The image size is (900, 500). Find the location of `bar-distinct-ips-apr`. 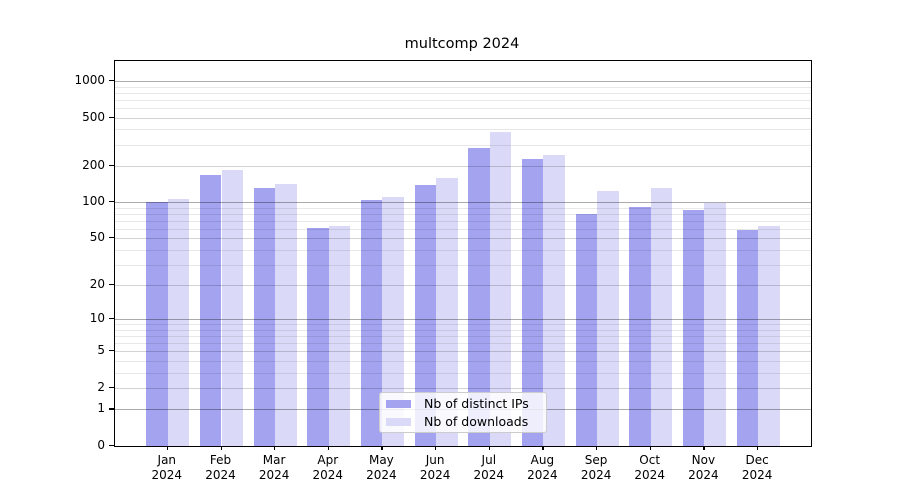

bar-distinct-ips-apr is located at coordinates (318, 337).